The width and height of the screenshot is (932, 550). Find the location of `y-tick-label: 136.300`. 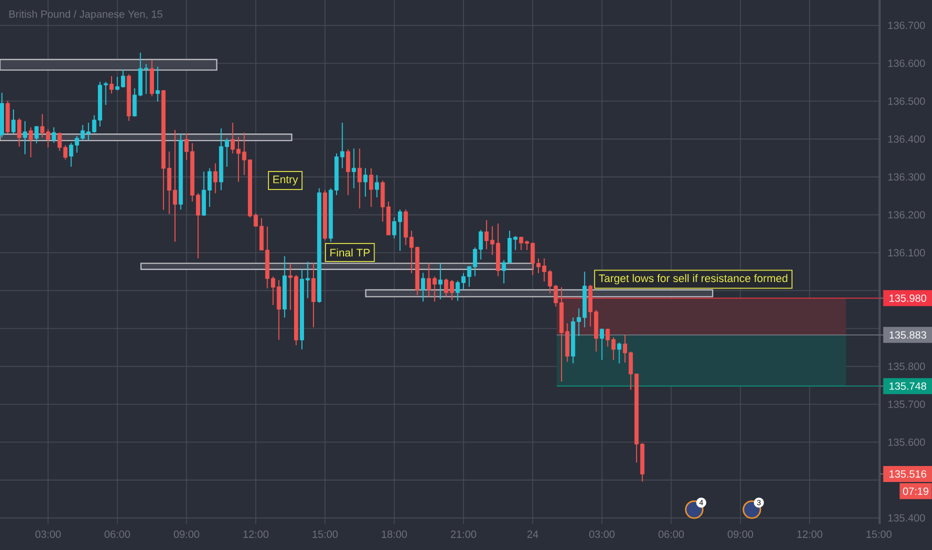

y-tick-label: 136.300 is located at coordinates (906, 177).